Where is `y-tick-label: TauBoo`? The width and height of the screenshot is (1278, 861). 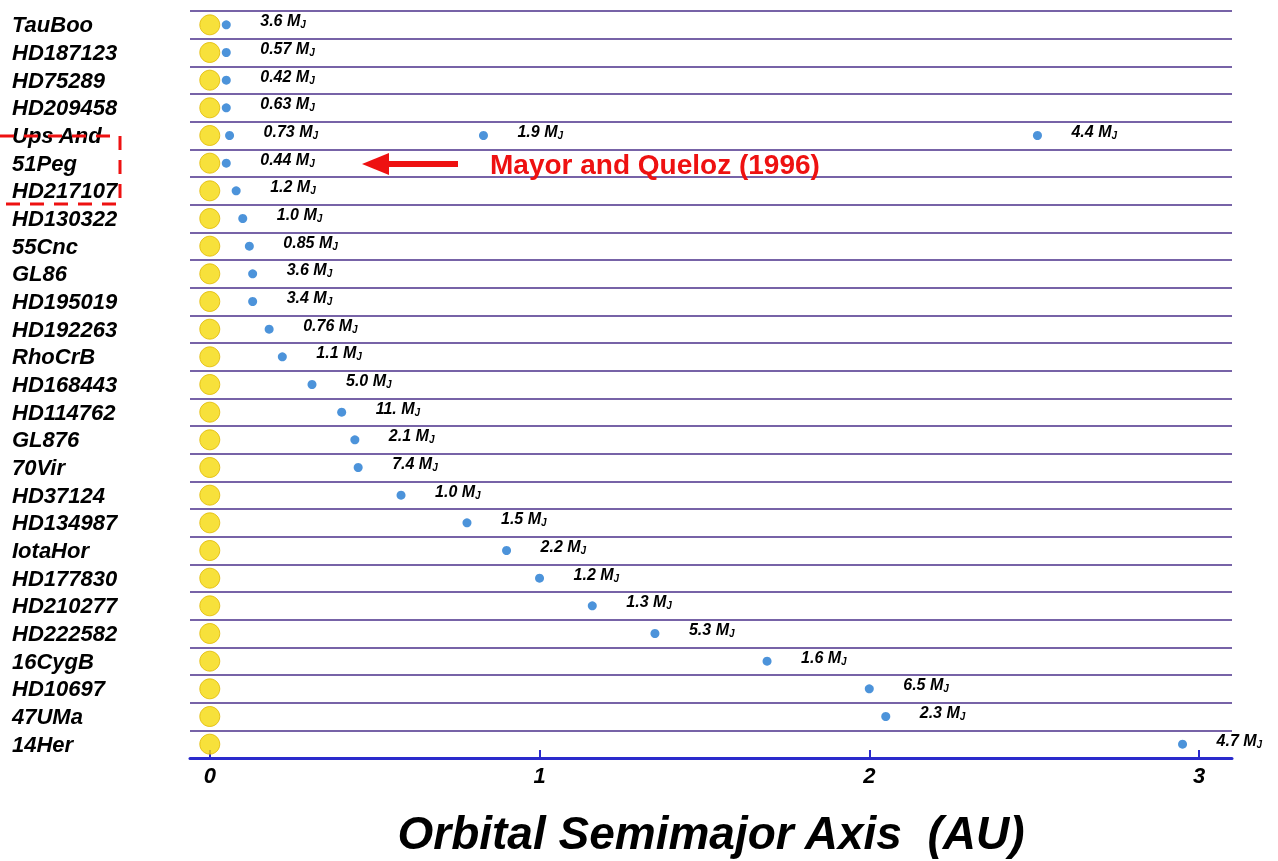 y-tick-label: TauBoo is located at coordinates (53, 25).